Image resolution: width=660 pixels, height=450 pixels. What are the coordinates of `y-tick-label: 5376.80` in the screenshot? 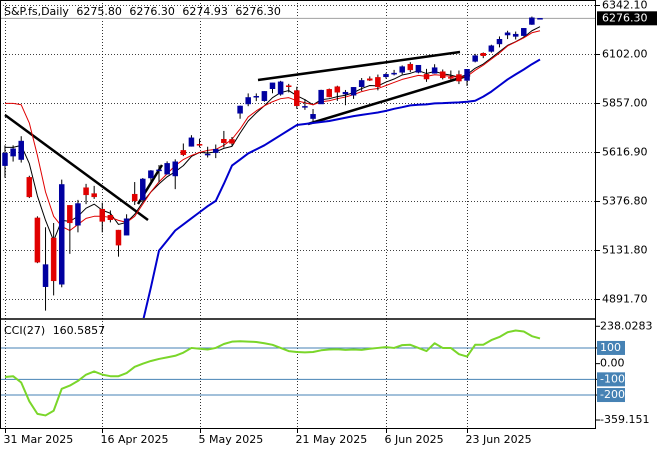 It's located at (625, 201).